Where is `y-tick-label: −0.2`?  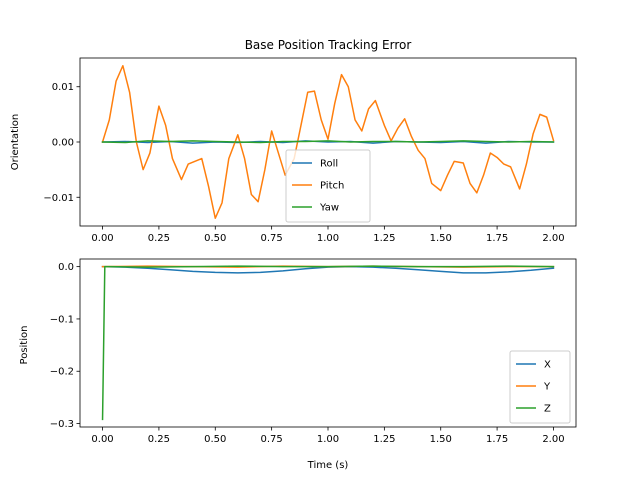
y-tick-label: −0.2 is located at coordinates (62, 372).